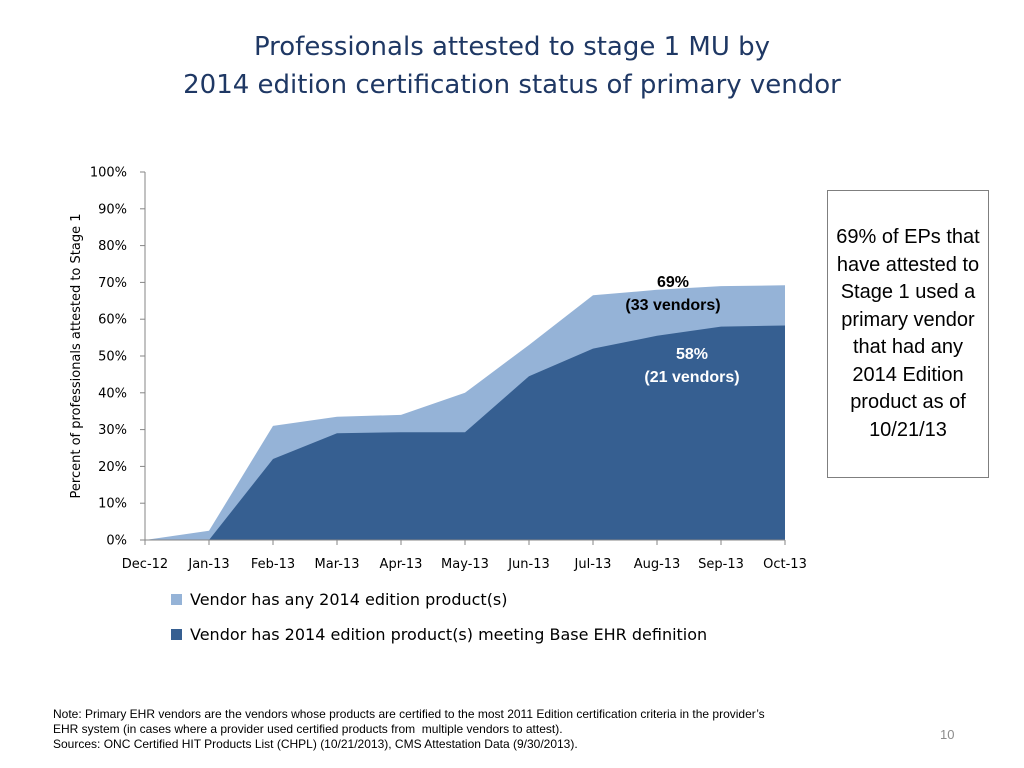  Describe the element at coordinates (947, 734) in the screenshot. I see `page-number: 10` at that location.